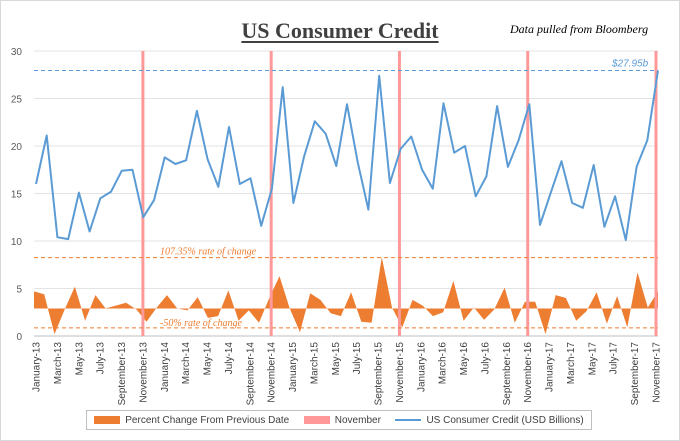 The height and width of the screenshot is (441, 680). I want to click on x-tick-label: July-14, so click(229, 358).